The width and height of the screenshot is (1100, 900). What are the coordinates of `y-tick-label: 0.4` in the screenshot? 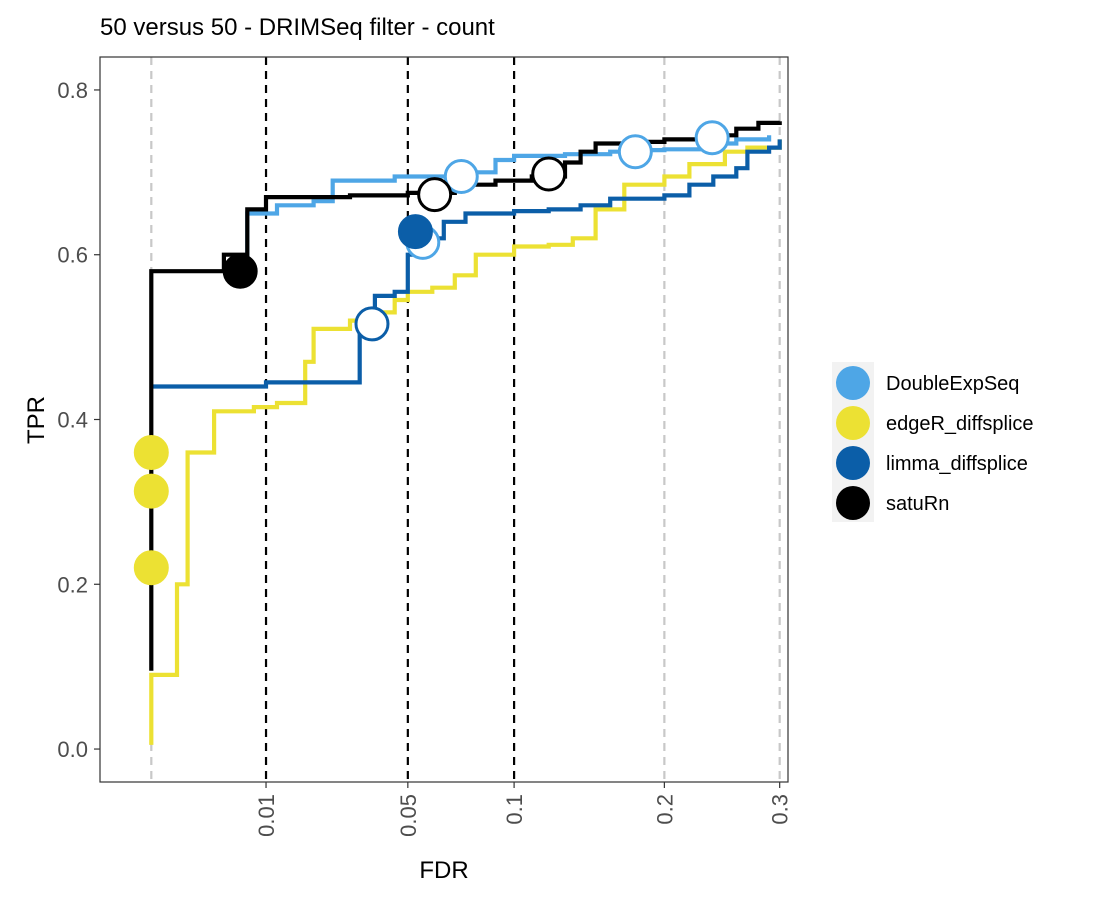 It's located at (72, 420).